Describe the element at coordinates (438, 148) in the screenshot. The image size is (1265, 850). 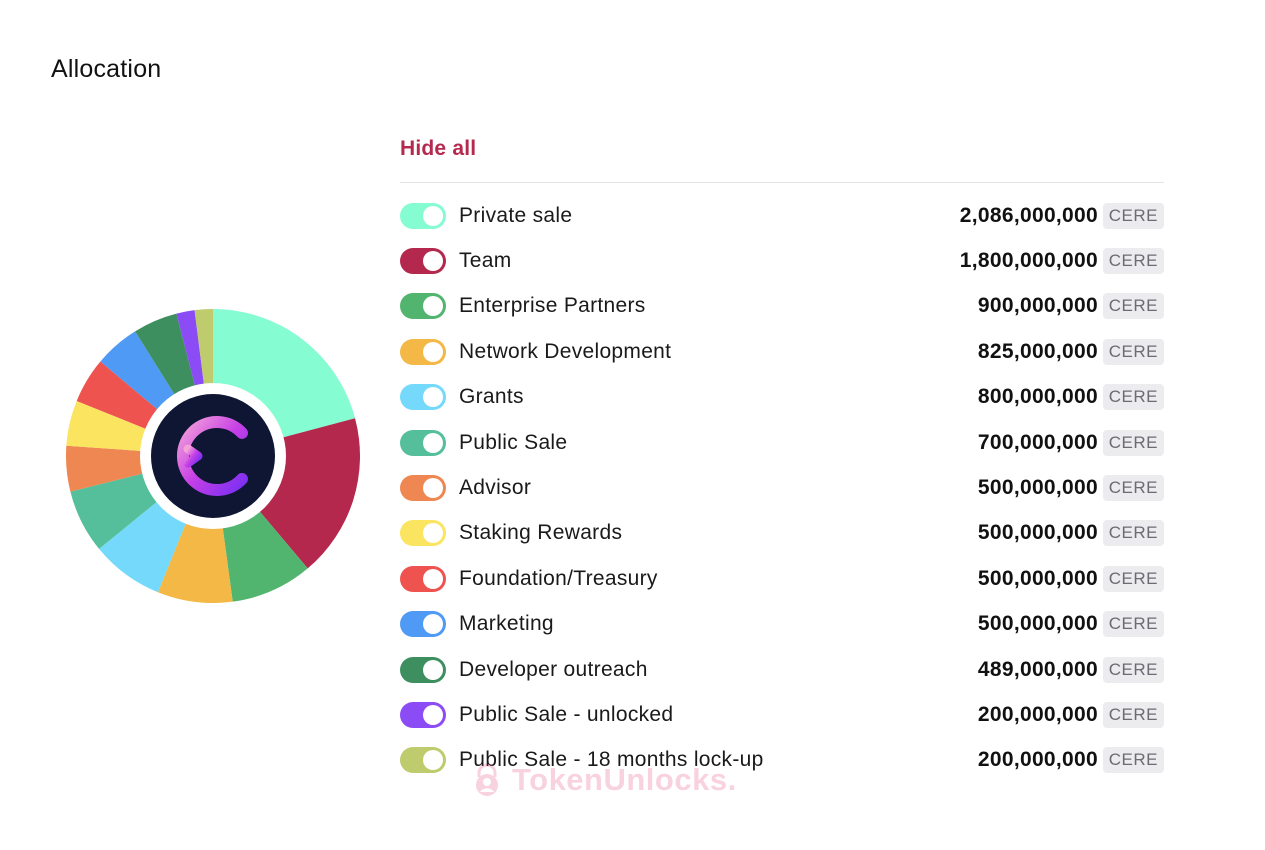
I see `hide-all-button: Hide all` at that location.